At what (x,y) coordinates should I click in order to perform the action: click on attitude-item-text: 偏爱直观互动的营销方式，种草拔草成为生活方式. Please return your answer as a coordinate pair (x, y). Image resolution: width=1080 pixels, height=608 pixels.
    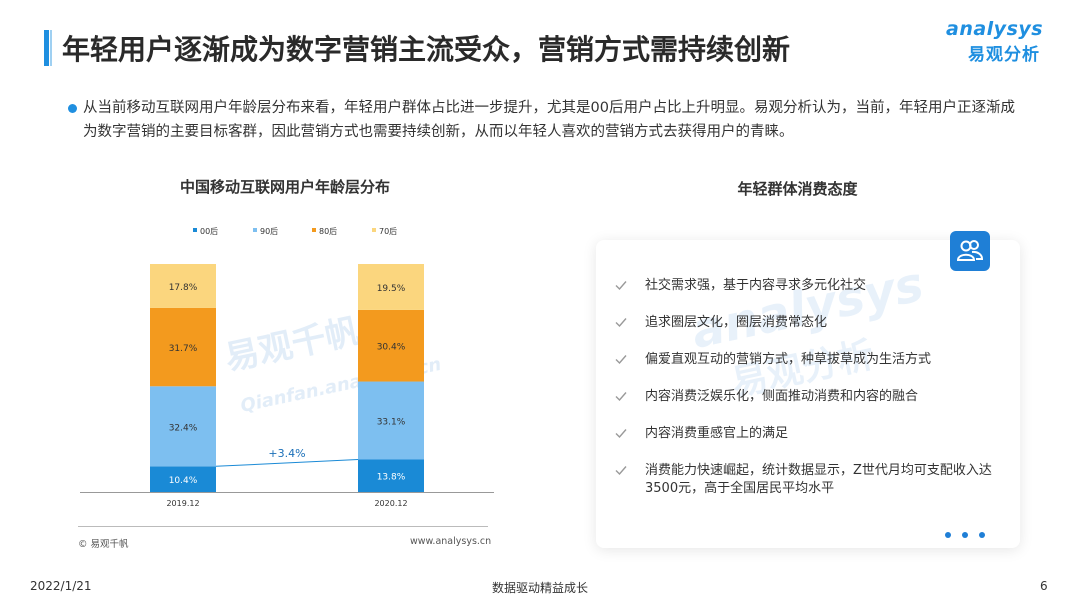
    Looking at the image, I should click on (788, 359).